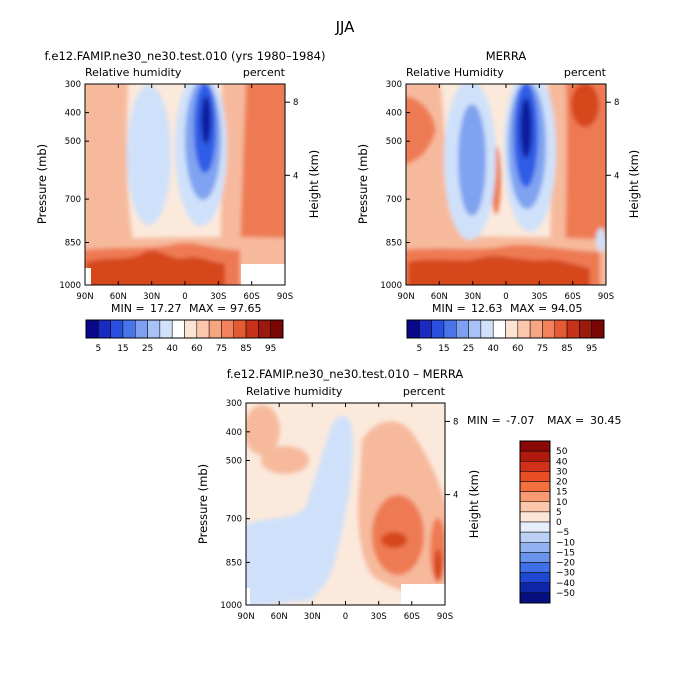 The height and width of the screenshot is (690, 691). I want to click on merra-height-tick-labels: 84, so click(616, 139).